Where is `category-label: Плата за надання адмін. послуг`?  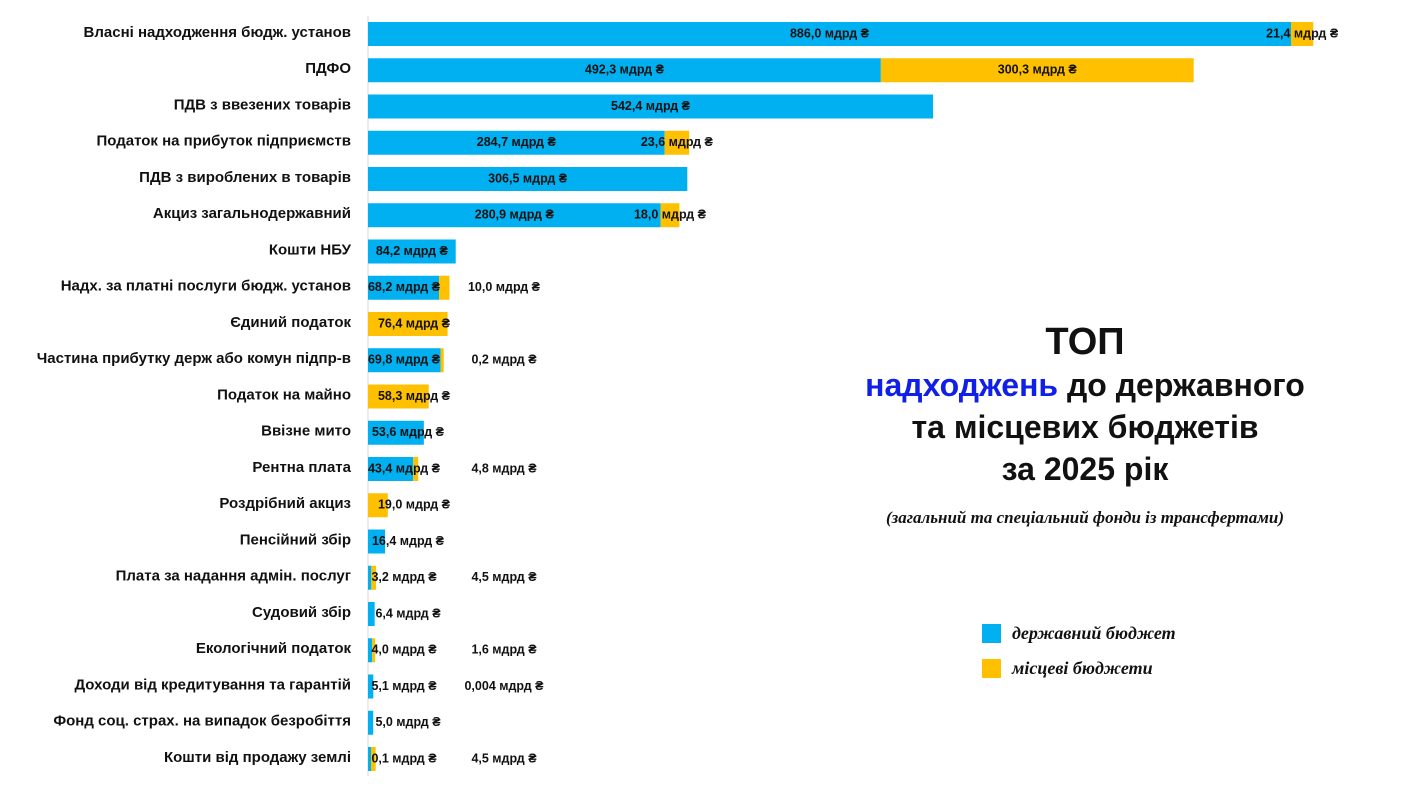 category-label: Плата за надання адмін. послуг is located at coordinates (233, 576).